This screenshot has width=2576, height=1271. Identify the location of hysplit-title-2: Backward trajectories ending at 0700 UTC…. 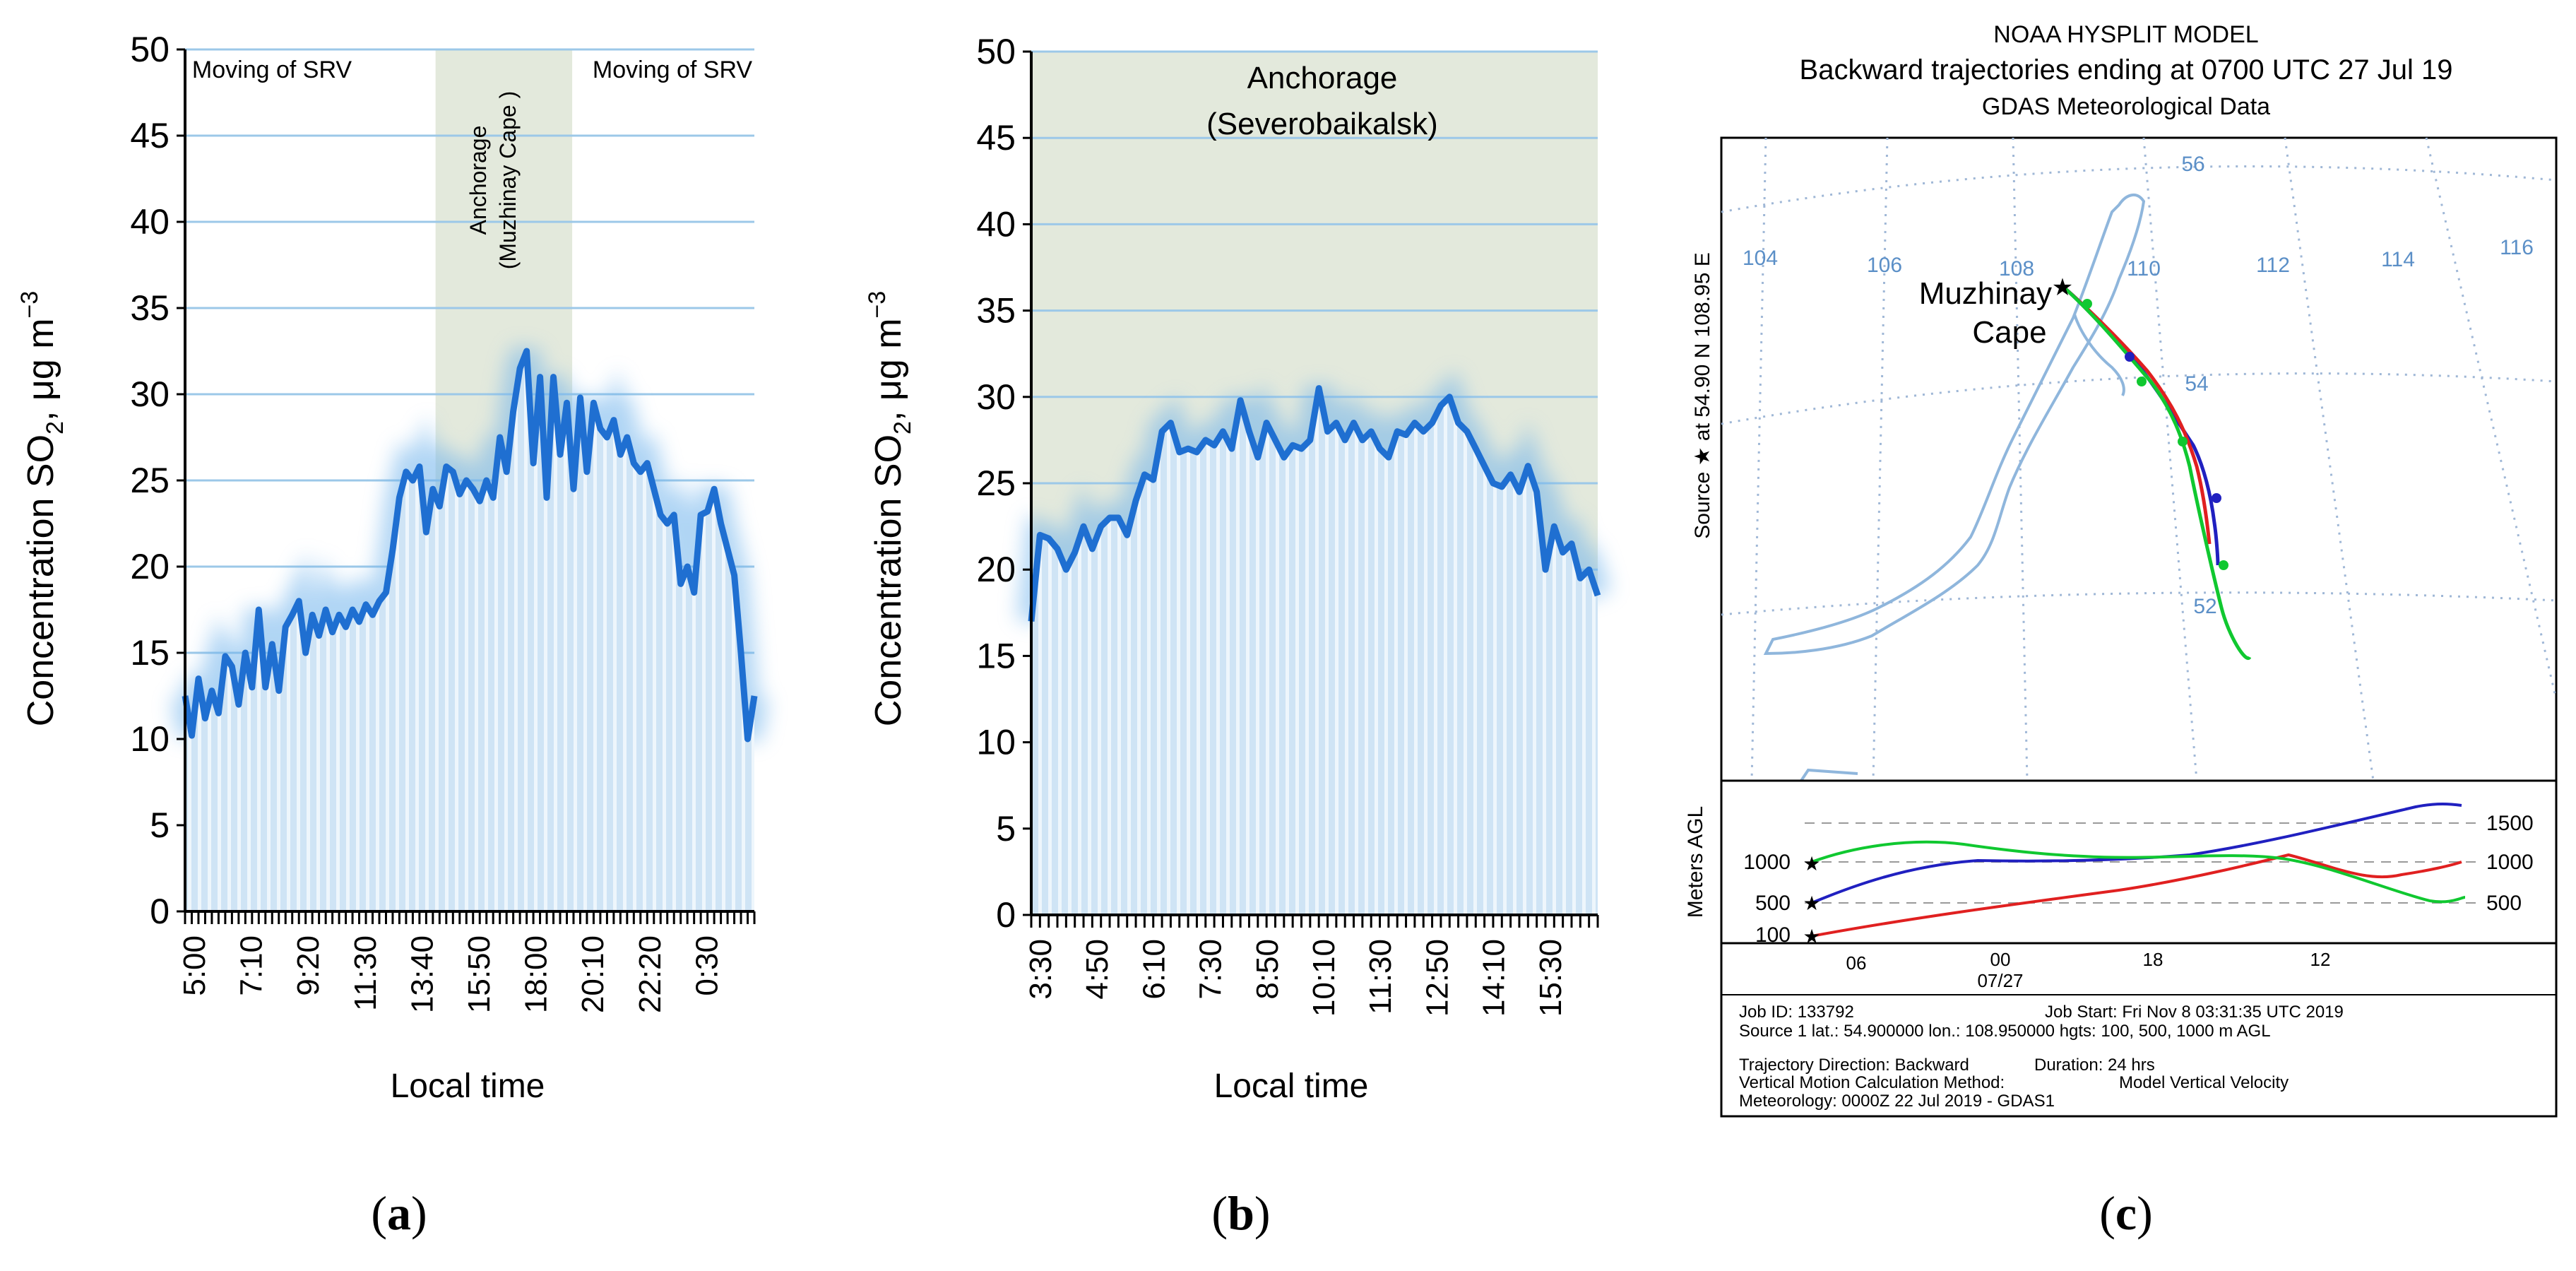
(2126, 69).